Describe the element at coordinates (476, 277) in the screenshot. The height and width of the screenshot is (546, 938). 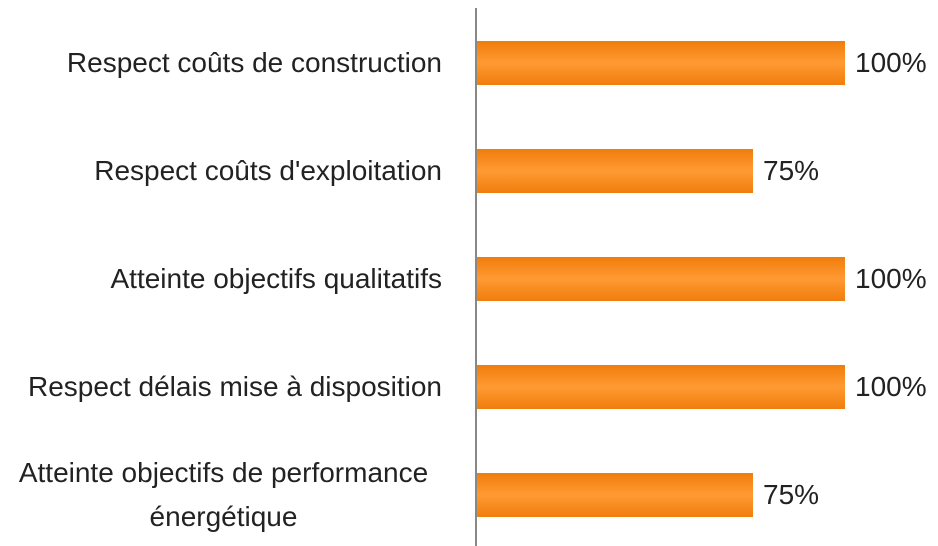
I see `category-axis` at that location.